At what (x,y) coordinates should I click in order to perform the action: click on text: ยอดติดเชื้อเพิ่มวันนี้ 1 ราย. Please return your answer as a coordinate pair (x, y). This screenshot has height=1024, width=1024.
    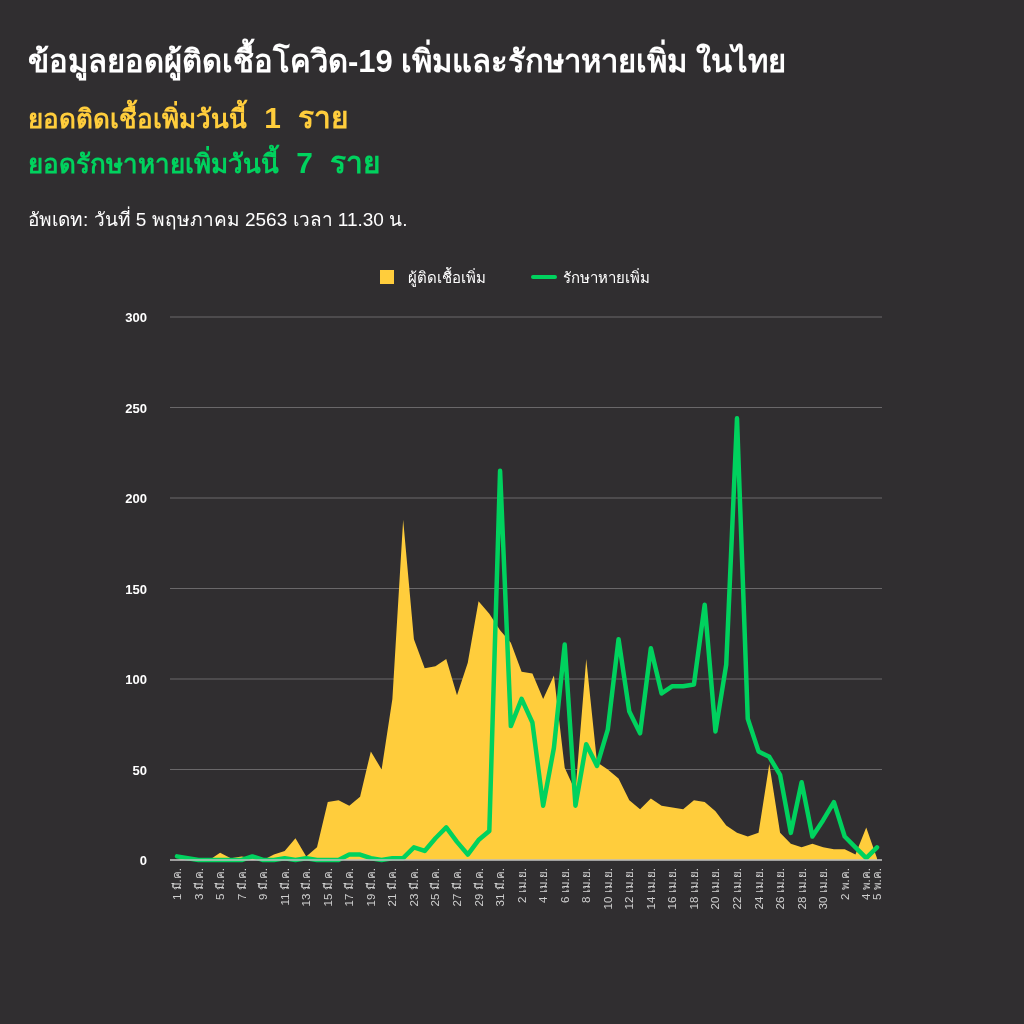
    Looking at the image, I should click on (189, 116).